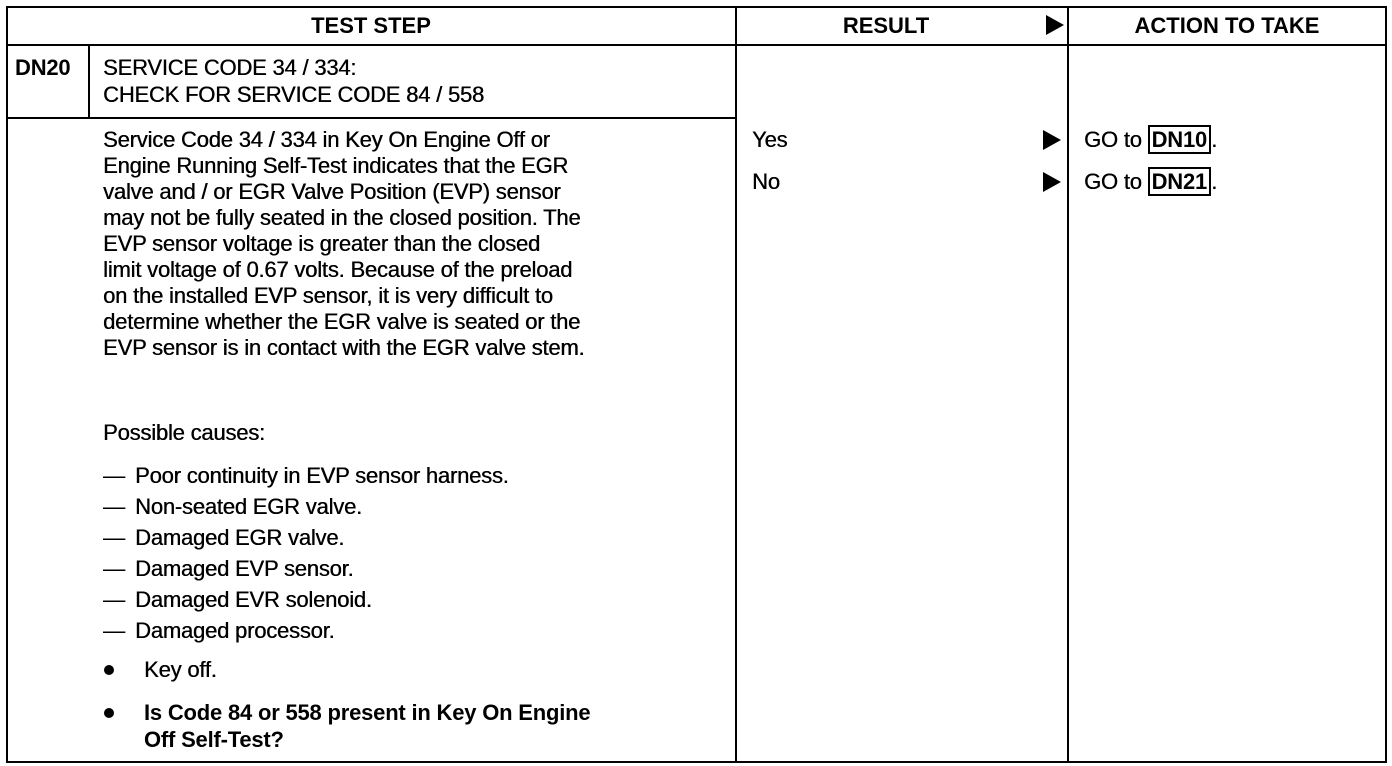  What do you see at coordinates (180, 669) in the screenshot?
I see `bullet-text: Key off.` at bounding box center [180, 669].